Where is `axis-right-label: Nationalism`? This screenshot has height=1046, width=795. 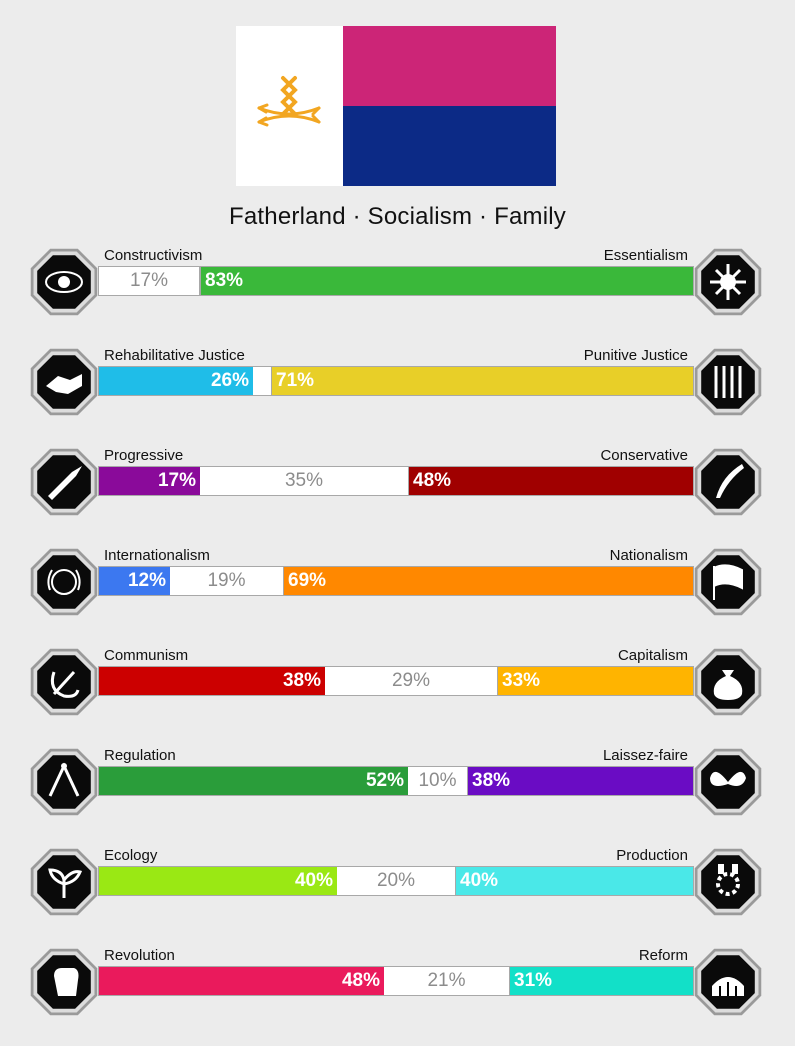 axis-right-label: Nationalism is located at coordinates (648, 555).